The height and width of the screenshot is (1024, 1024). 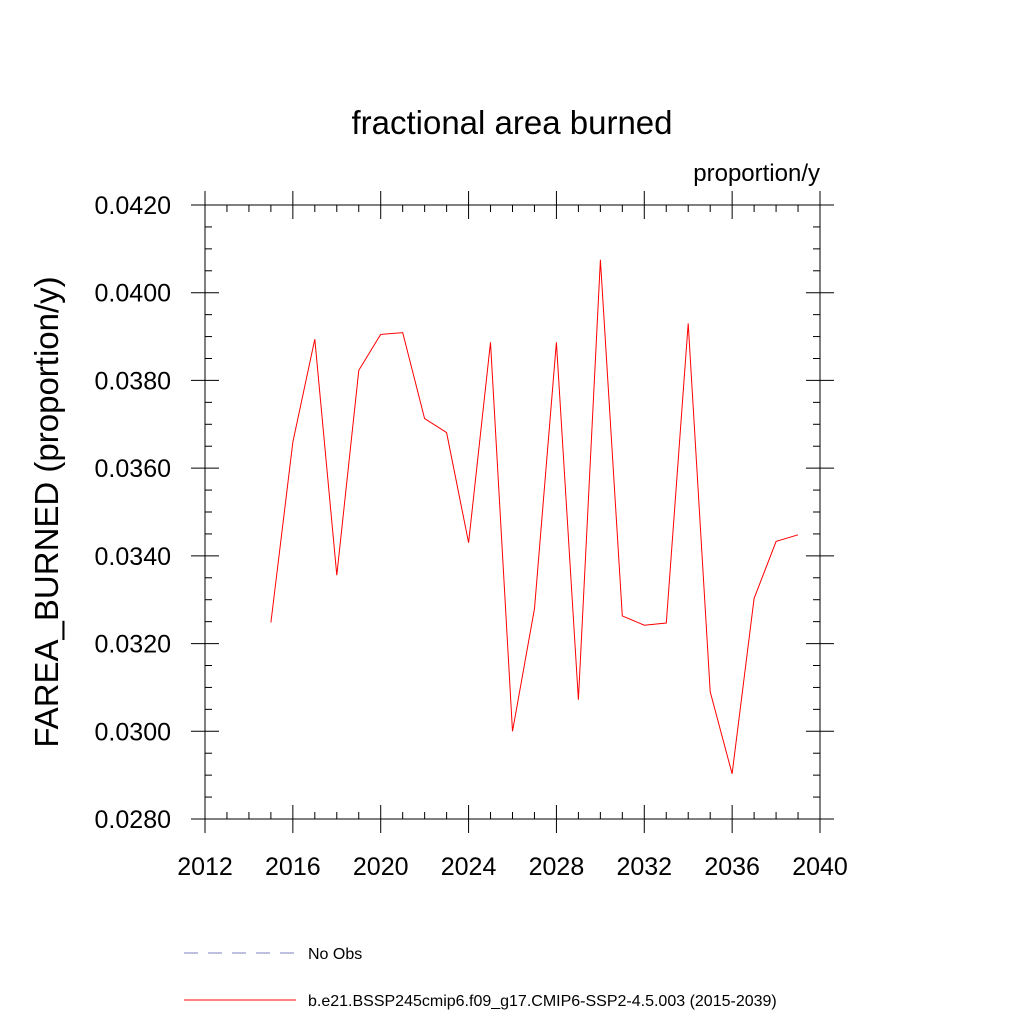 What do you see at coordinates (557, 867) in the screenshot?
I see `x-tick-label: 2028` at bounding box center [557, 867].